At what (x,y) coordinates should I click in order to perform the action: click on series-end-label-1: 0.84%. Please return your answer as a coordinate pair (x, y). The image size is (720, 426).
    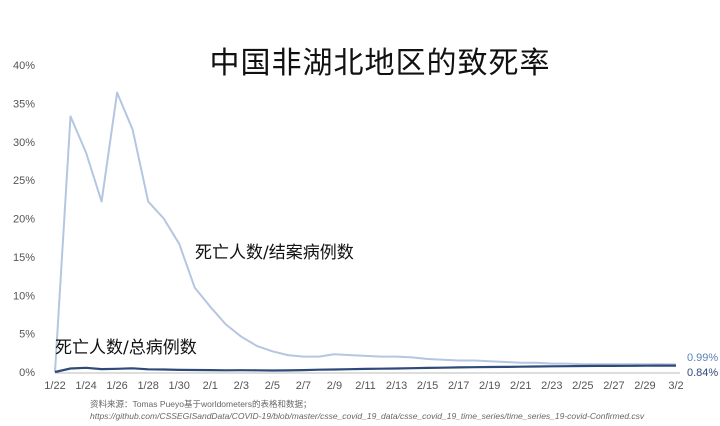
    Looking at the image, I should click on (702, 373).